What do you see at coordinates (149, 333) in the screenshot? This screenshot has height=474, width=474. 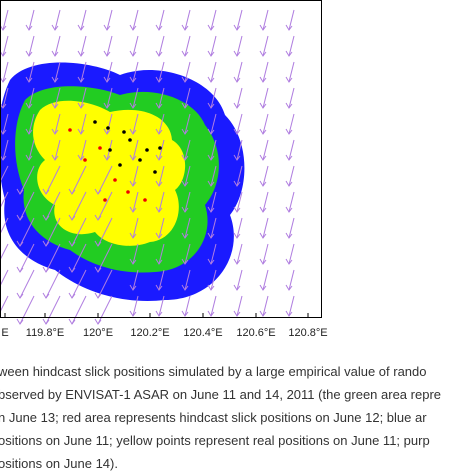 I see `x-tick-label: 120.2°E` at bounding box center [149, 333].